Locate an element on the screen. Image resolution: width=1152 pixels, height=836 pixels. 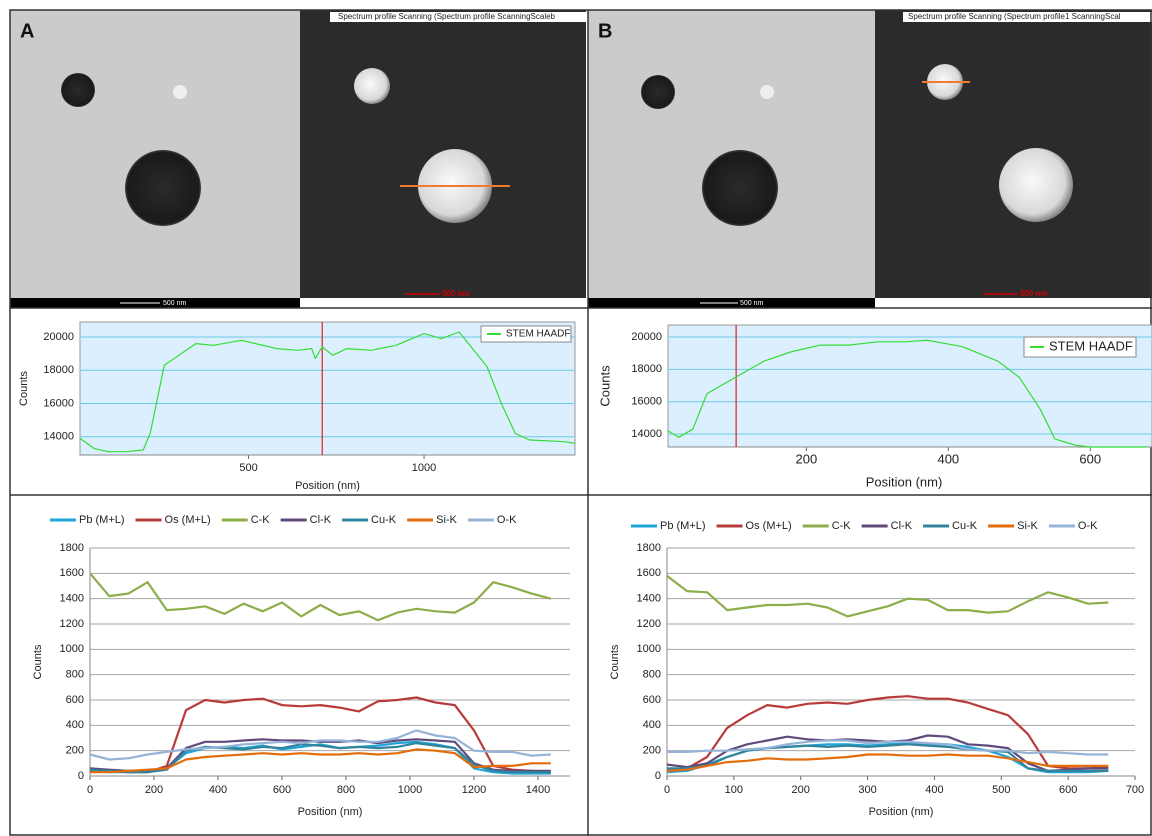
panel-label: B is located at coordinates (605, 31).